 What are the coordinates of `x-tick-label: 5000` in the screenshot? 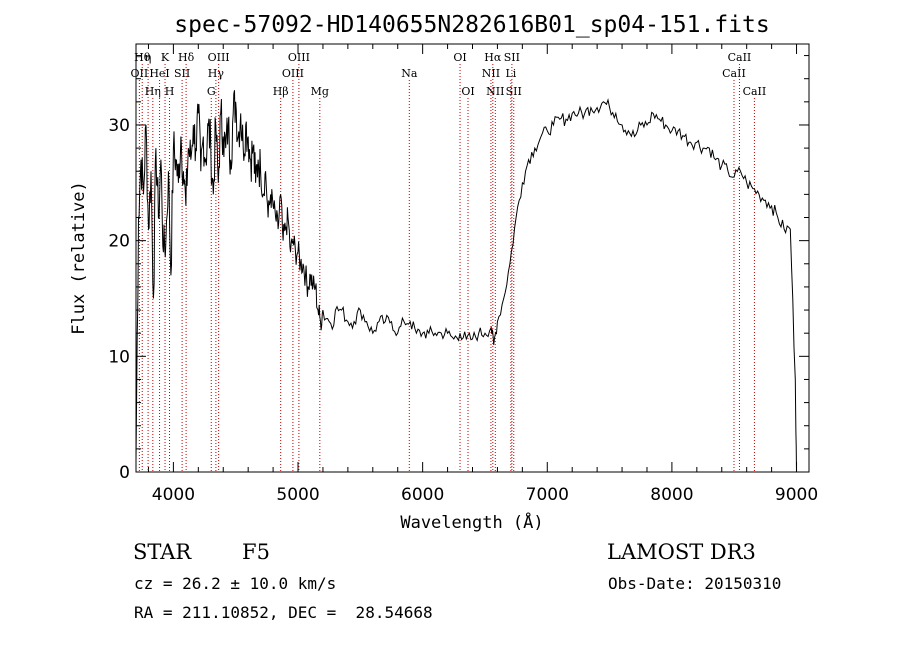 It's located at (297, 495).